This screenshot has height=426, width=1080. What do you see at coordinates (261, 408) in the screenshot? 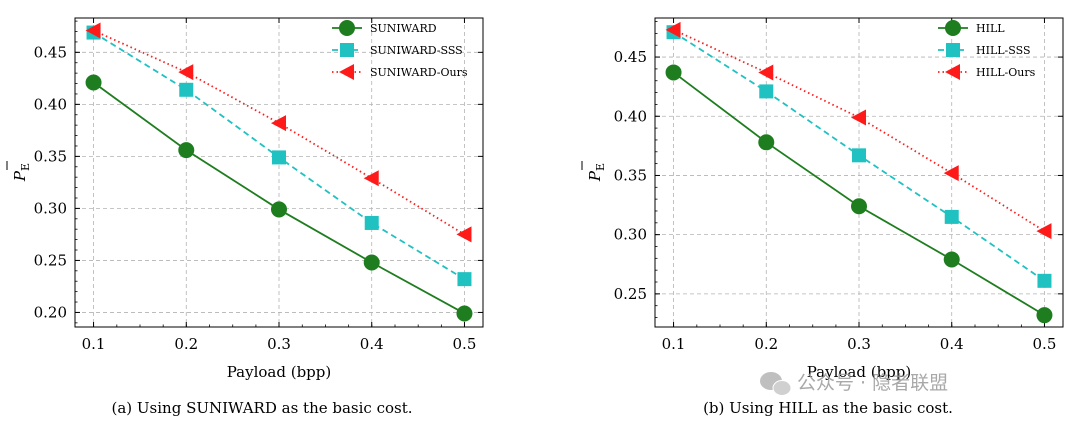
I see `figure-caption: (a) Using SUNIWARD as the basic cost.` at bounding box center [261, 408].